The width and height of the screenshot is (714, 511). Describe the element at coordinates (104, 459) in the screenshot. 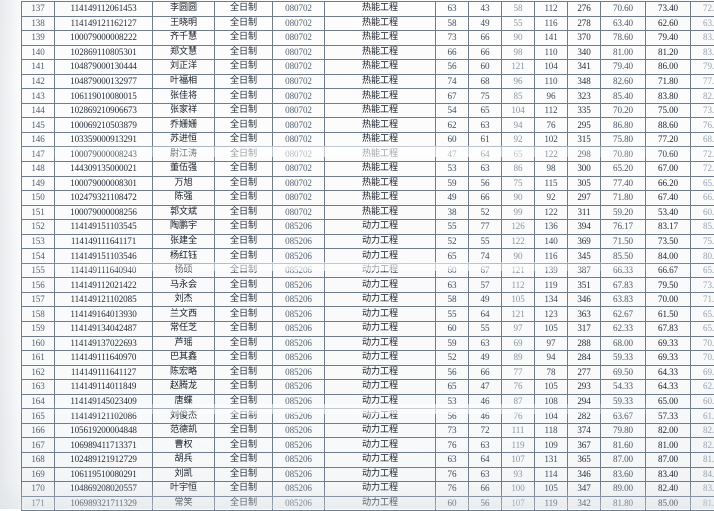

I see `cell-id: 102489121912729` at that location.